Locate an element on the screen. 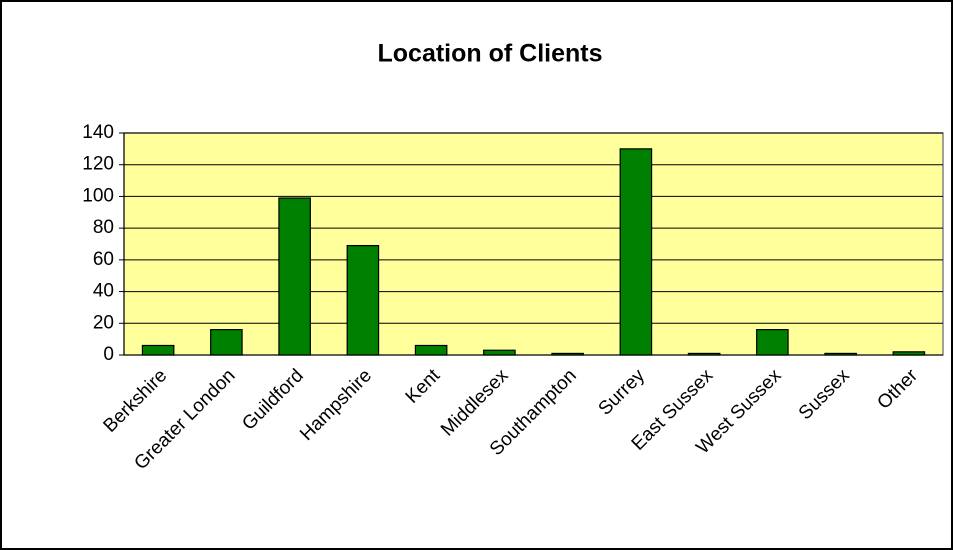 The width and height of the screenshot is (953, 550). y-tick-label: 0 is located at coordinates (108, 354).